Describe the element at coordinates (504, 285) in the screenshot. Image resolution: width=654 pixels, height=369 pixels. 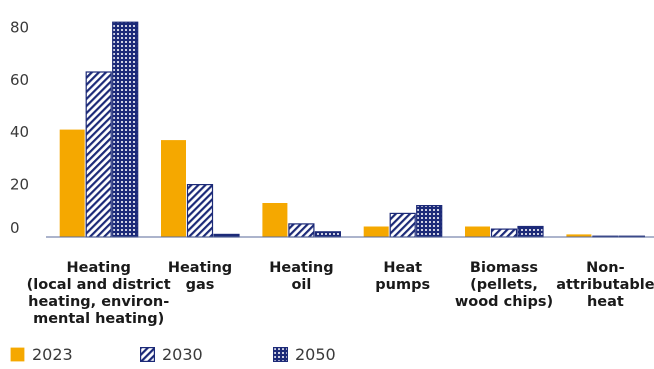
I see `category-label-4: Biomass (pellets, wood chips)` at that location.